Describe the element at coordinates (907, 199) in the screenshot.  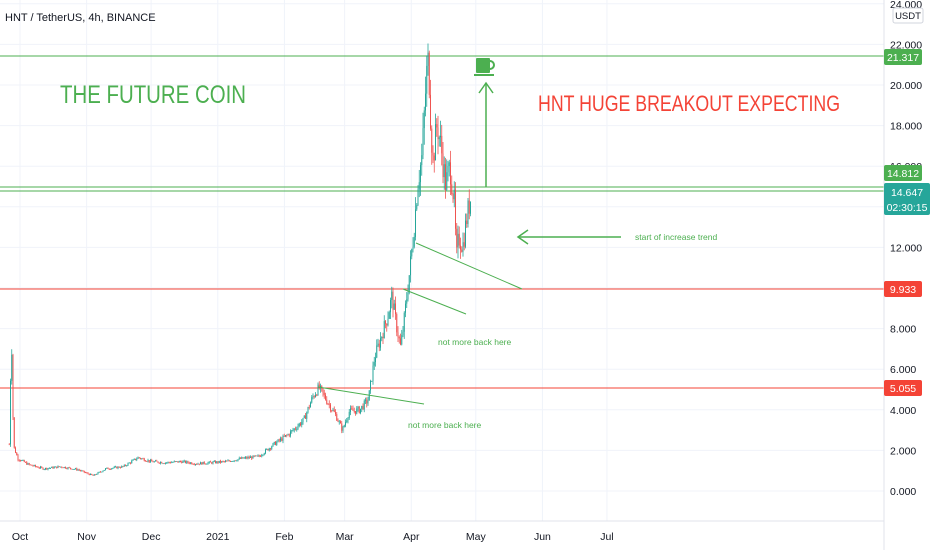
I see `current-price-label` at that location.